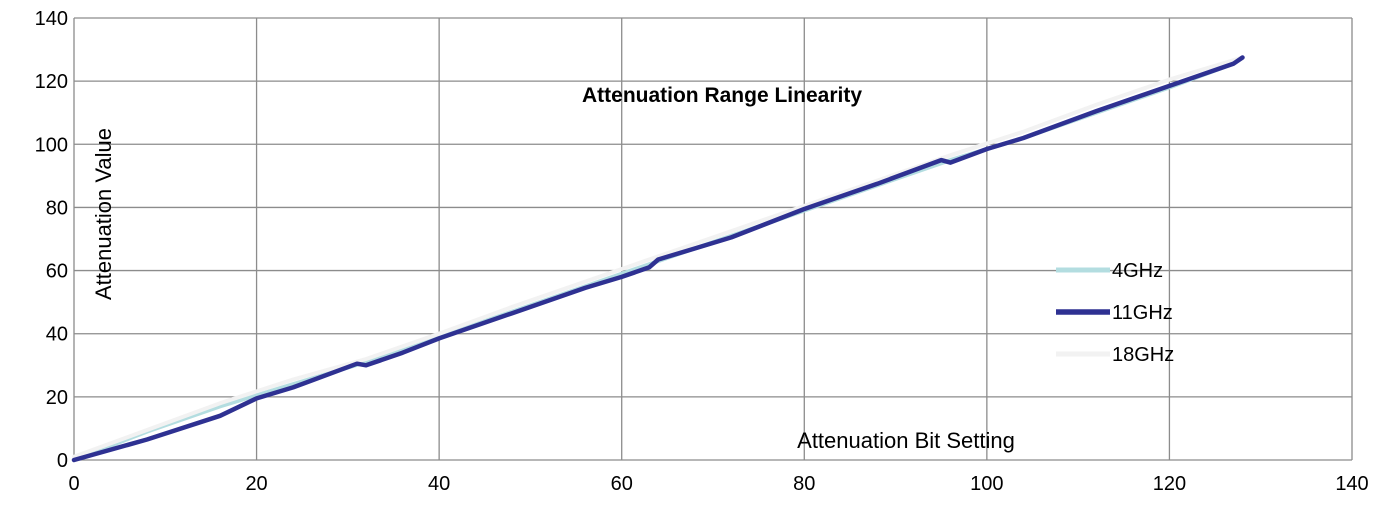 The width and height of the screenshot is (1384, 509). I want to click on y-tick-label: 140, so click(51, 19).